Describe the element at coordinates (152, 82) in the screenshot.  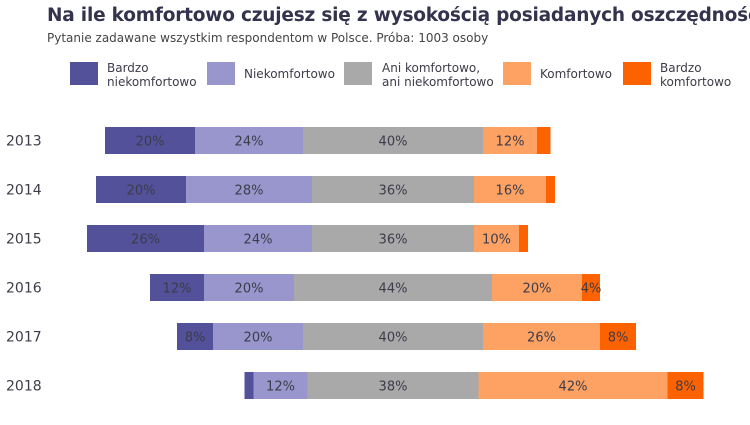
I see `legend-label: niekomfortowo` at that location.